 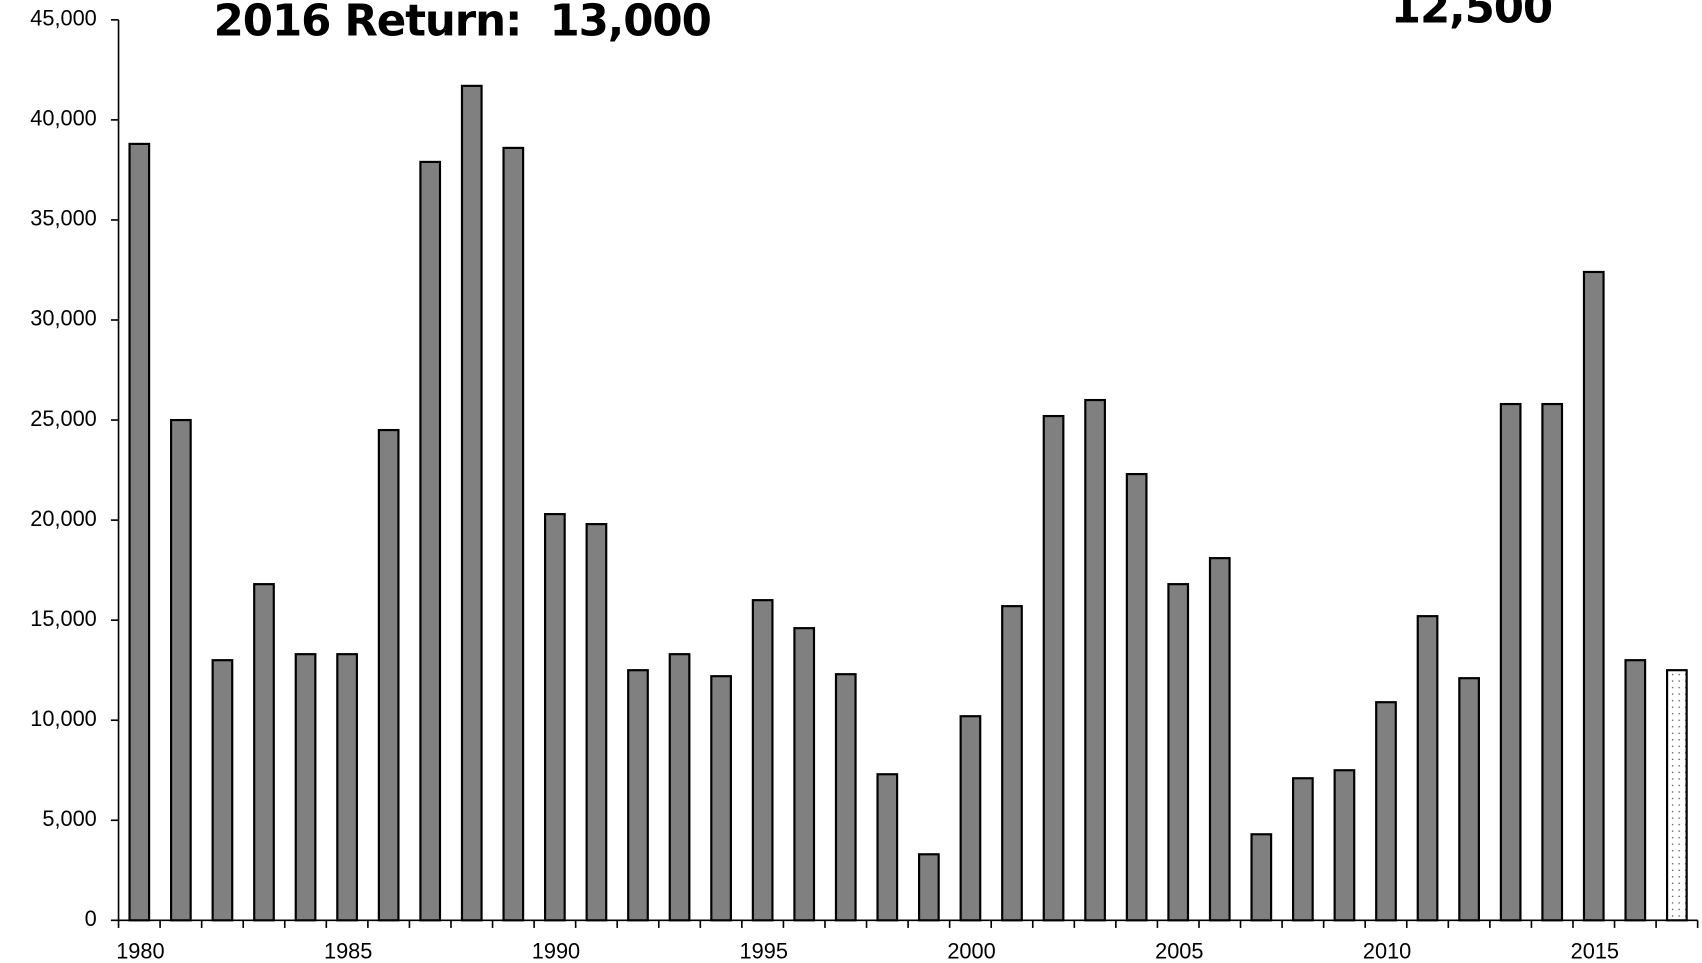 I want to click on x-tick-label: 1995, so click(x=764, y=951).